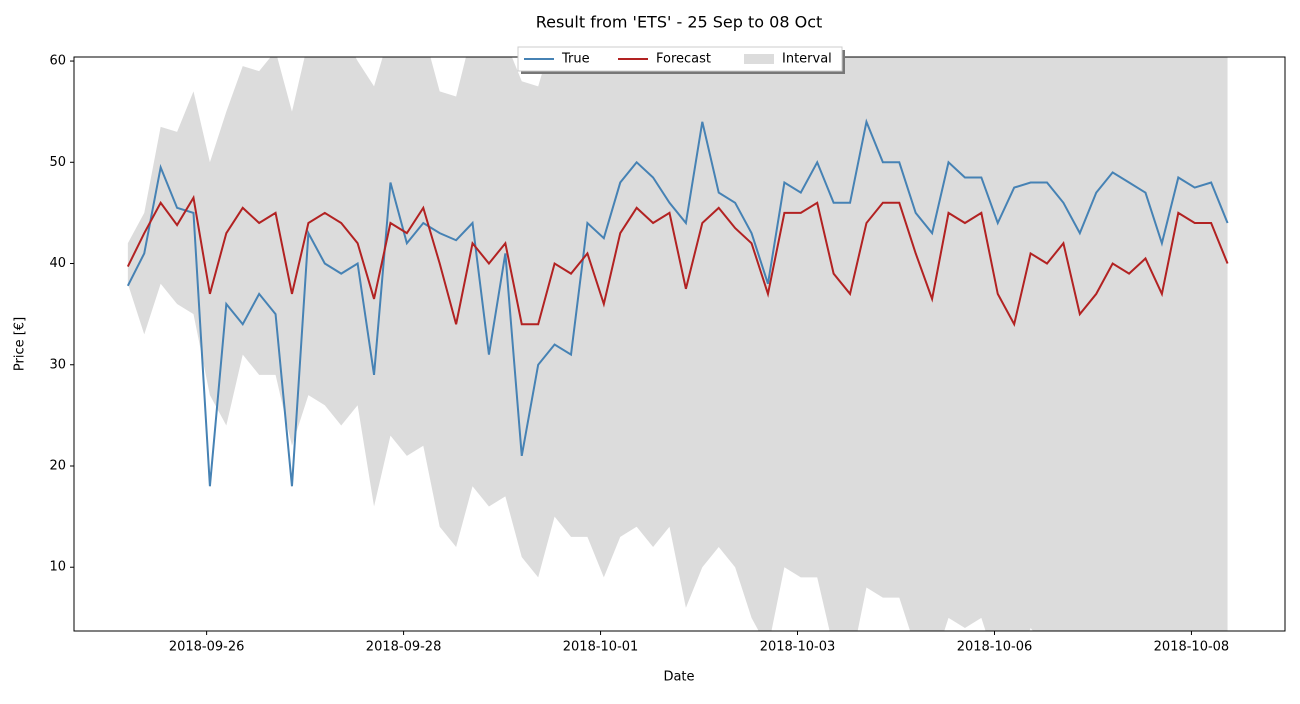  What do you see at coordinates (57, 364) in the screenshot?
I see `y-tick-label: 30` at bounding box center [57, 364].